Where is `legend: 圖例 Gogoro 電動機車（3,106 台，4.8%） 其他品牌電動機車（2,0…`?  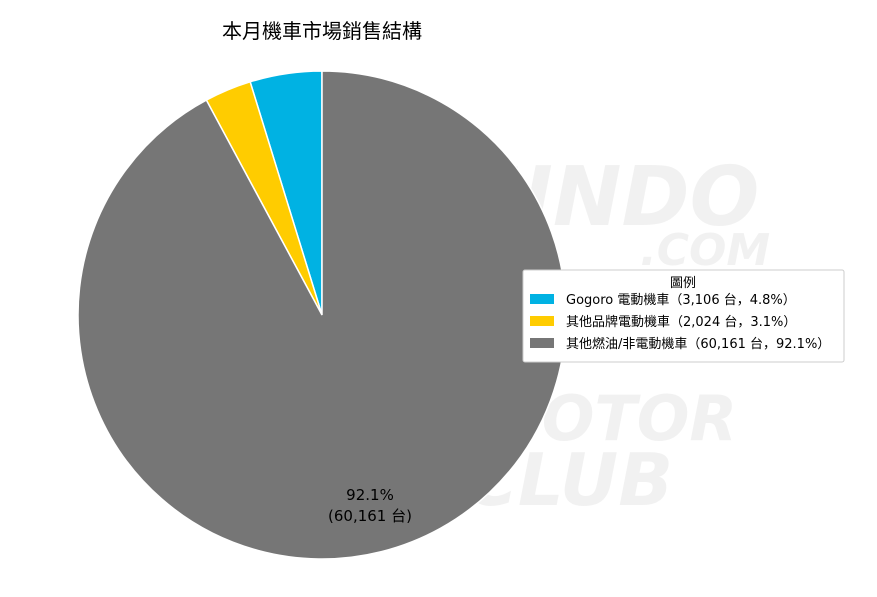 legend: 圖例 Gogoro 電動機車（3,106 台，4.8%） 其他品牌電動機車（2,0… is located at coordinates (683, 316).